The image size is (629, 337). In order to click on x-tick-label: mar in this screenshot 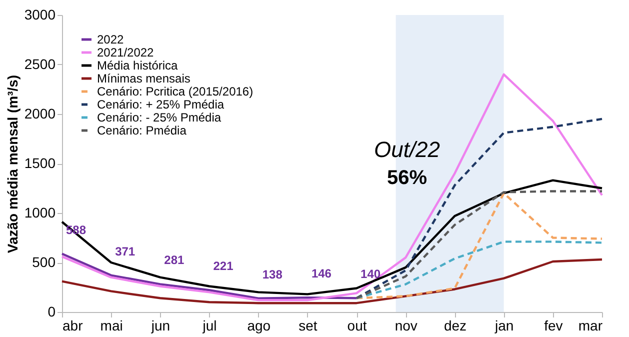, I will do `click(590, 326)`.